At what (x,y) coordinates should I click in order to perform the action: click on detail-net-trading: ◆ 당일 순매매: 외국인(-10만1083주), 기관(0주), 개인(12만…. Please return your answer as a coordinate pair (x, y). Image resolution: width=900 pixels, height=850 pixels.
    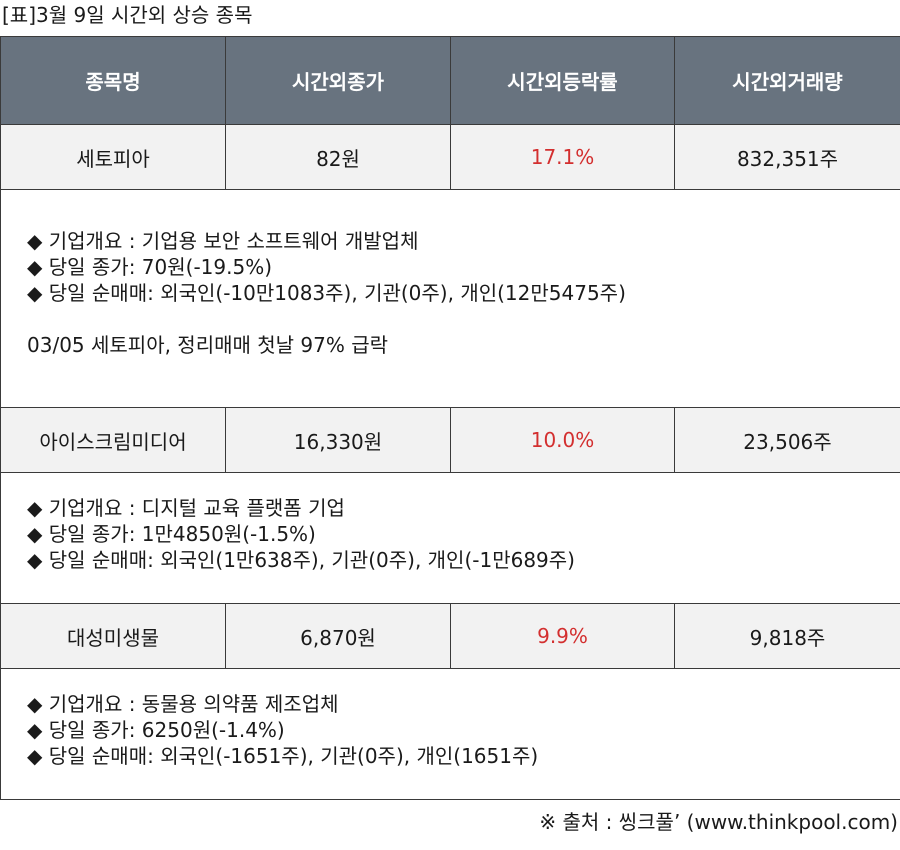
    Looking at the image, I should click on (326, 293).